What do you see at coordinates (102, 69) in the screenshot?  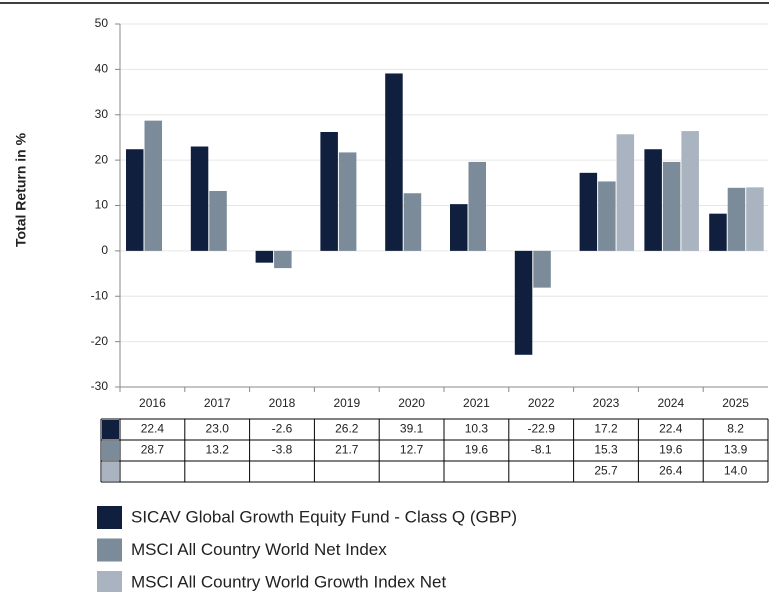 I see `y-tick-label: 40` at bounding box center [102, 69].